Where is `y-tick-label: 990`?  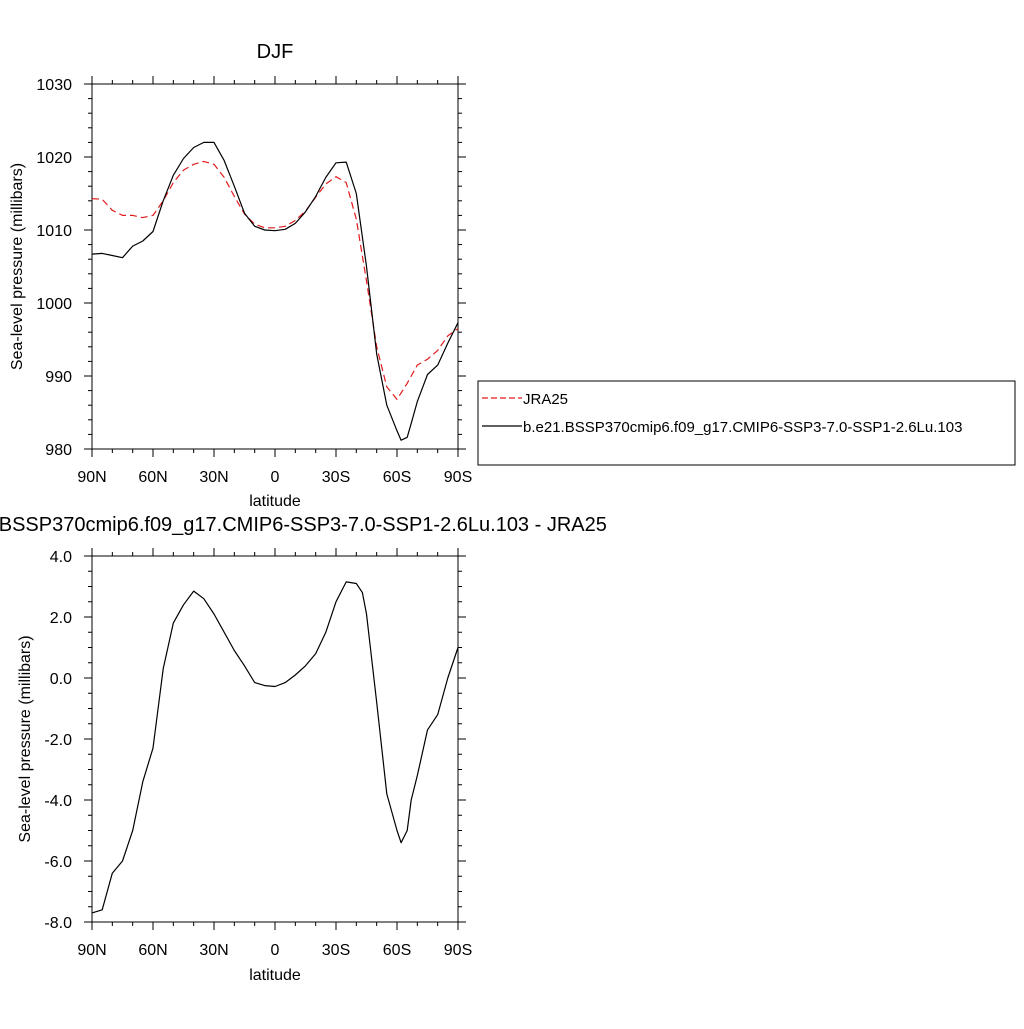 y-tick-label: 990 is located at coordinates (58, 377).